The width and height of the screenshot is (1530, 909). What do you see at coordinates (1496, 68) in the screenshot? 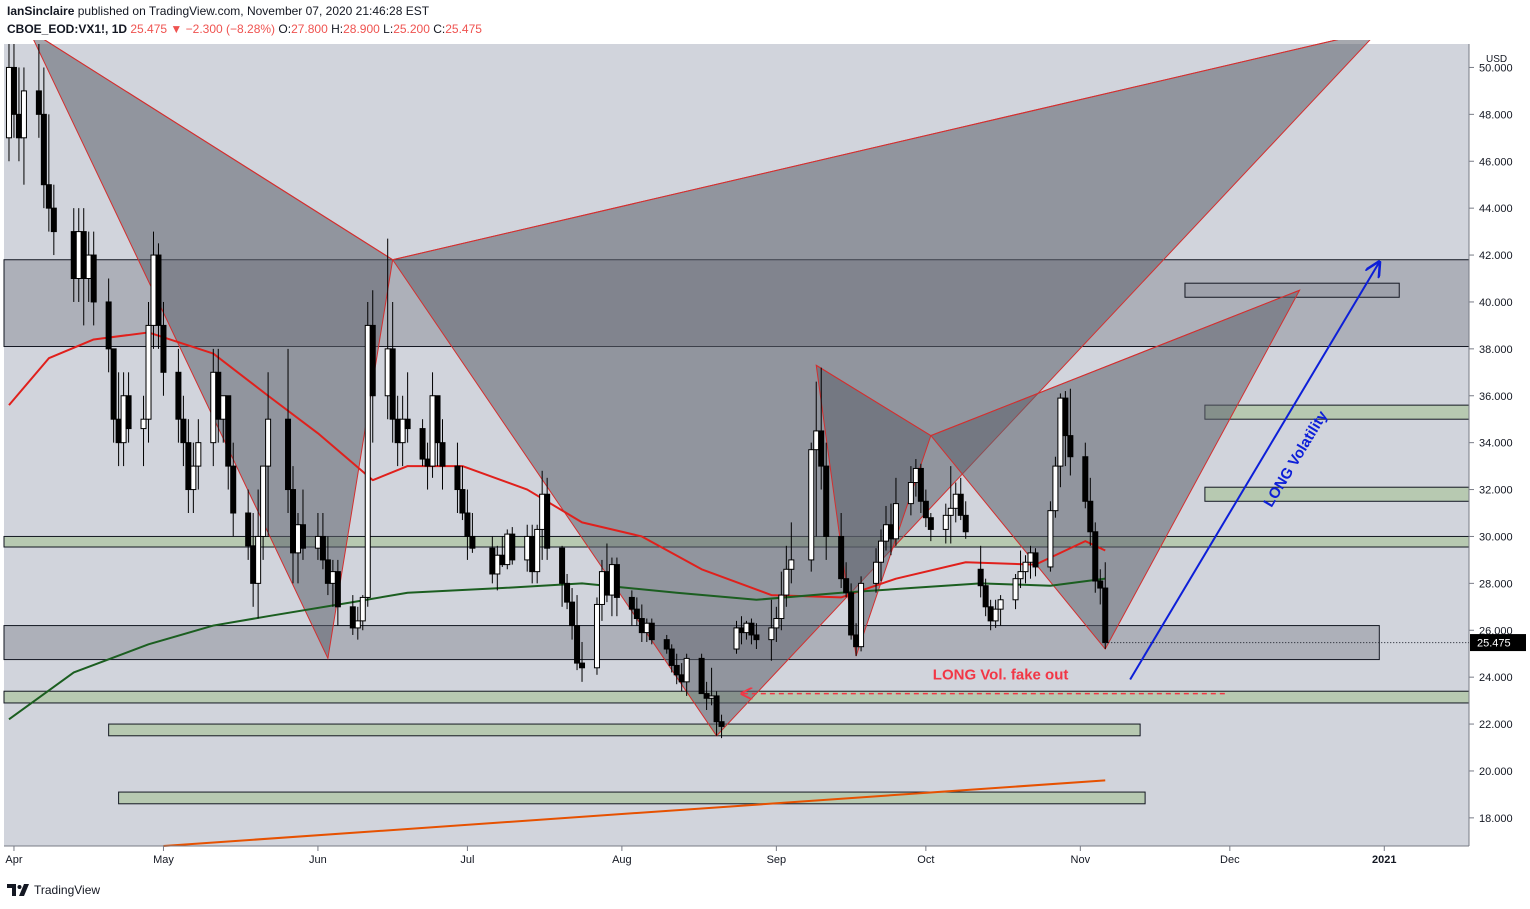
I see `price-tick-label-16: 50.000` at bounding box center [1496, 68].